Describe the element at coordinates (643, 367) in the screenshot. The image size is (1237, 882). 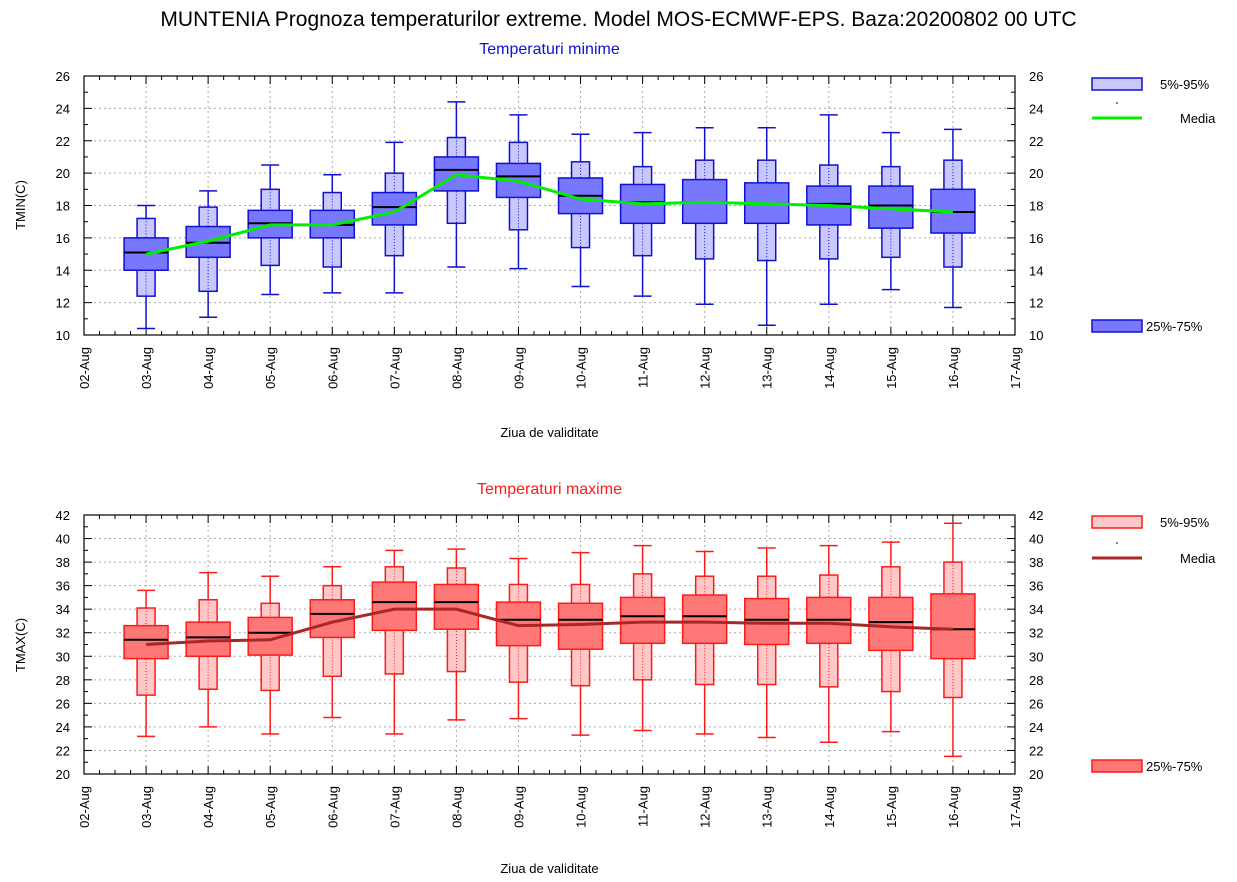
I see `tick-label-x: 11-Aug` at that location.